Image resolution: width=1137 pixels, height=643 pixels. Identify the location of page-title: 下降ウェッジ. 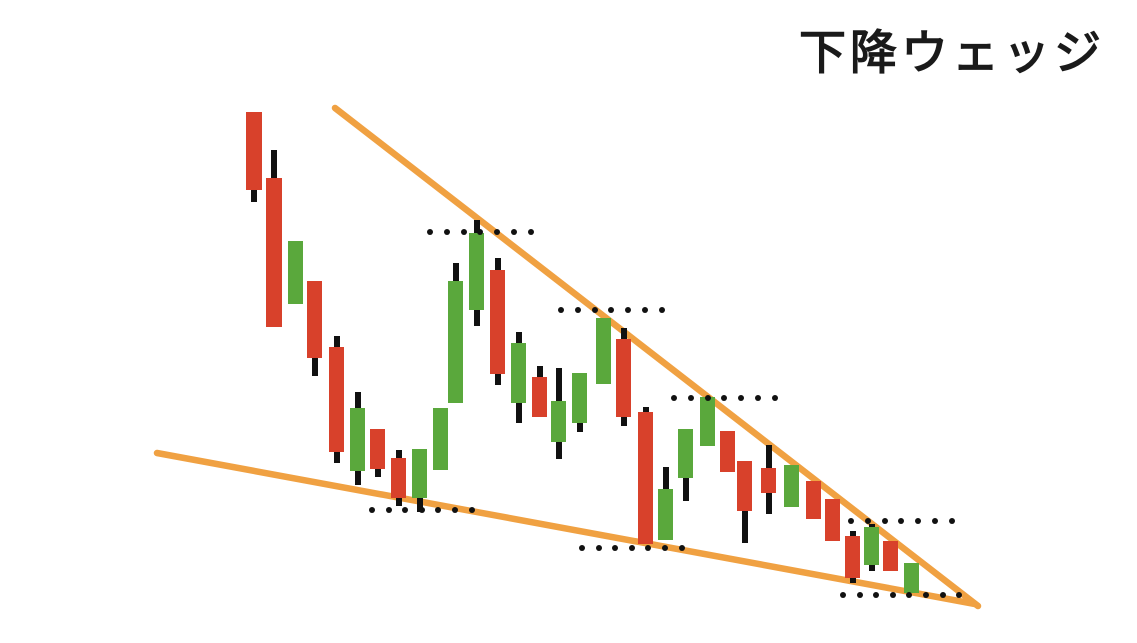
(952, 53).